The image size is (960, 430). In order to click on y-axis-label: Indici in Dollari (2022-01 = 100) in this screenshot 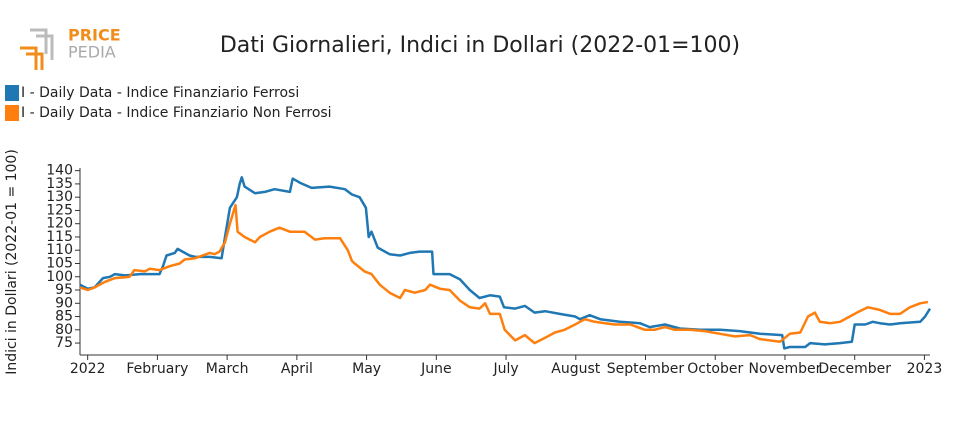, I will do `click(12, 262)`.